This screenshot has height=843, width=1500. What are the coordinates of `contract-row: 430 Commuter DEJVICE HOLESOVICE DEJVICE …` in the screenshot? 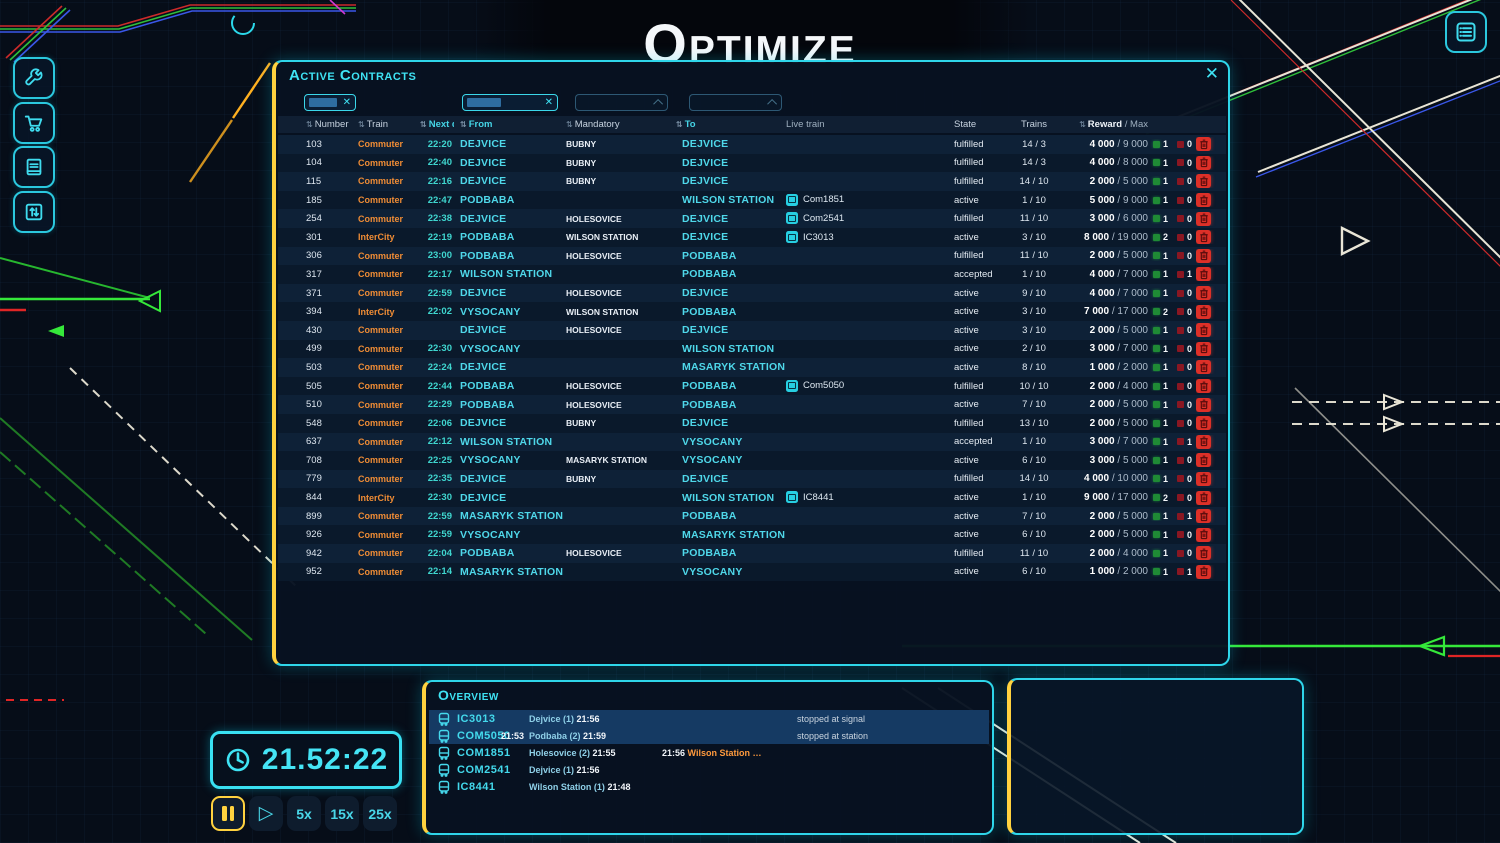 It's located at (752, 330).